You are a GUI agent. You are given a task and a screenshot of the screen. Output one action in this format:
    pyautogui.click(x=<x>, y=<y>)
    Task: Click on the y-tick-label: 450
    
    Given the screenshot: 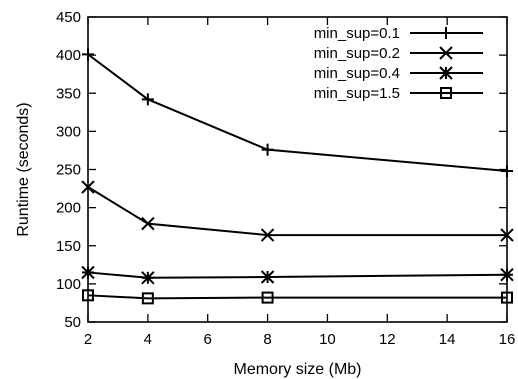 What is the action you would take?
    pyautogui.click(x=68, y=17)
    